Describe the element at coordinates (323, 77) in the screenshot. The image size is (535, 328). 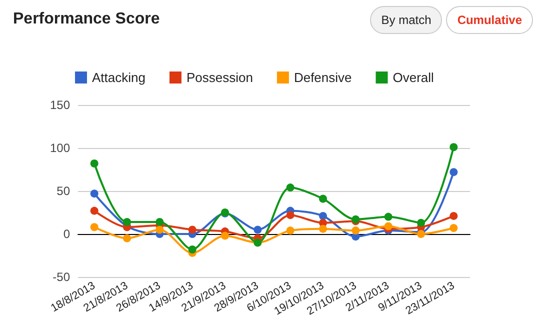
I see `legend-label: Defensive` at that location.